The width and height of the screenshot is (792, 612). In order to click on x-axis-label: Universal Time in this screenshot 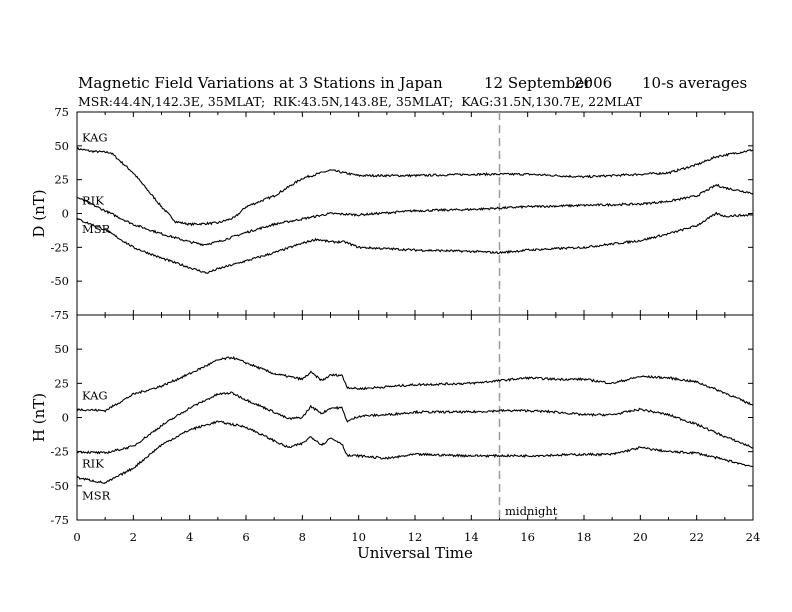, I will do `click(415, 553)`.